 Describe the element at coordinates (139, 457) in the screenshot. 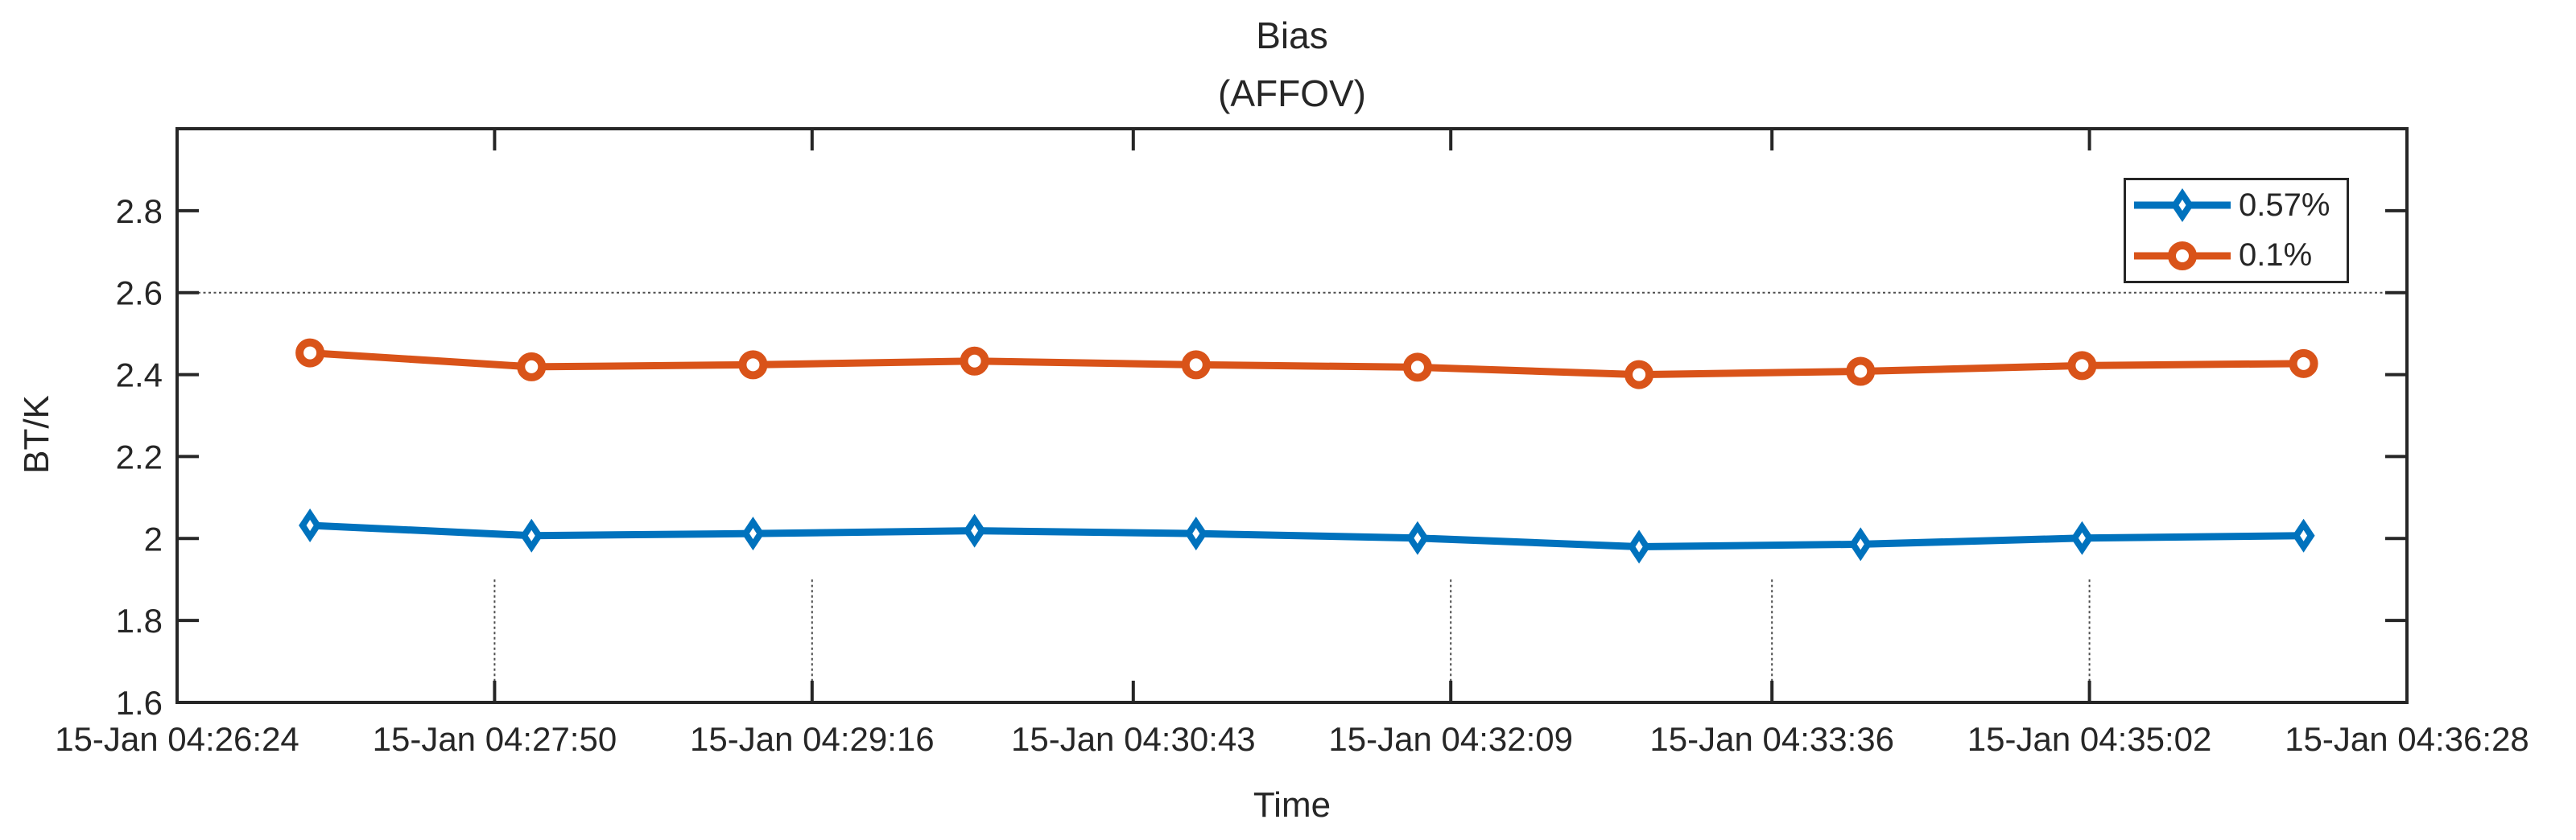

I see `y-tick-label: 2.2` at that location.